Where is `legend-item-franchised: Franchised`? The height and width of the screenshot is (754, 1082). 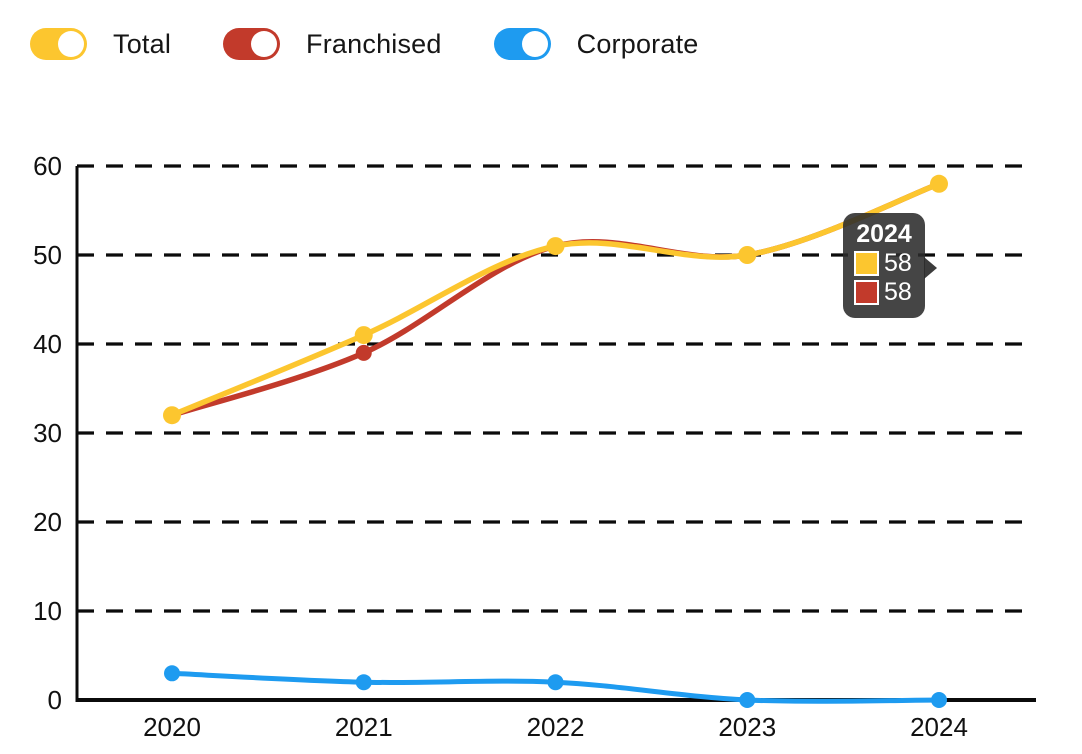
legend-item-franchised: Franchised is located at coordinates (332, 44).